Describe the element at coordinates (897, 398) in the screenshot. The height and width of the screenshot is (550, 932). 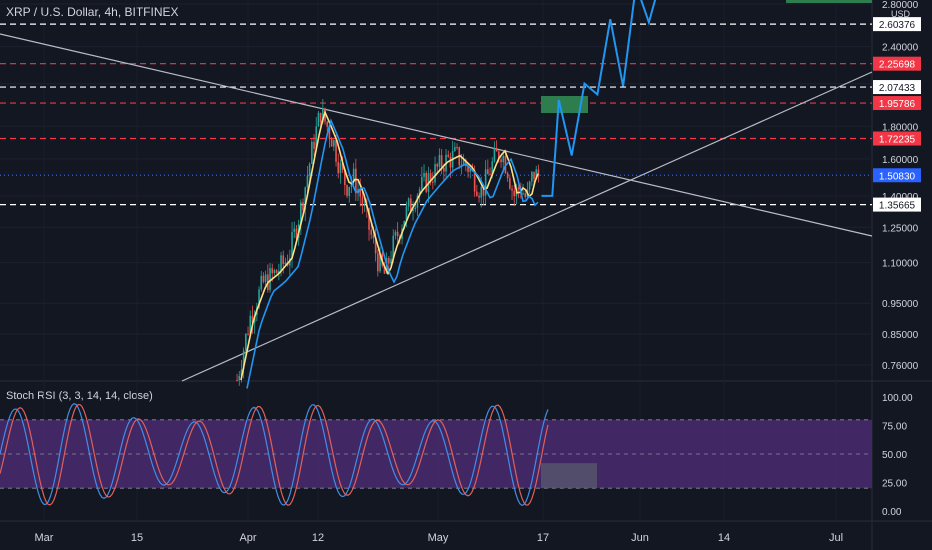
I see `rsi-tick-label: 100.00` at that location.